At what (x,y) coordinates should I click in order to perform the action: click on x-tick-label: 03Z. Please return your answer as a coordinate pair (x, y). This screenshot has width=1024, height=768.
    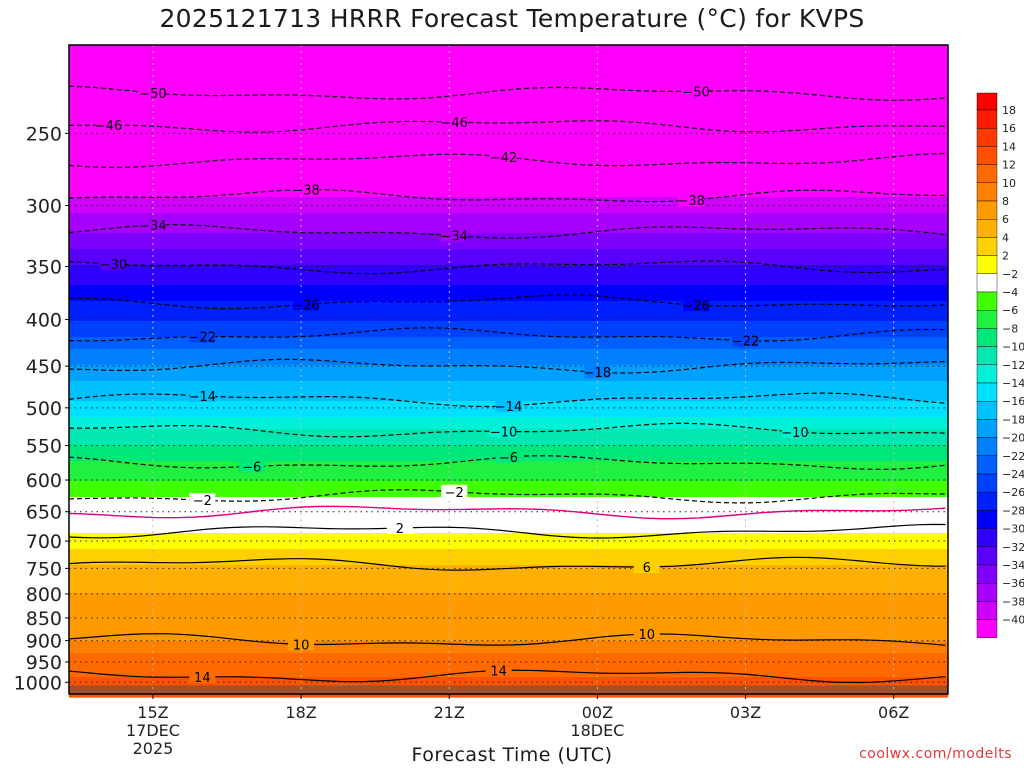
    Looking at the image, I should click on (745, 712).